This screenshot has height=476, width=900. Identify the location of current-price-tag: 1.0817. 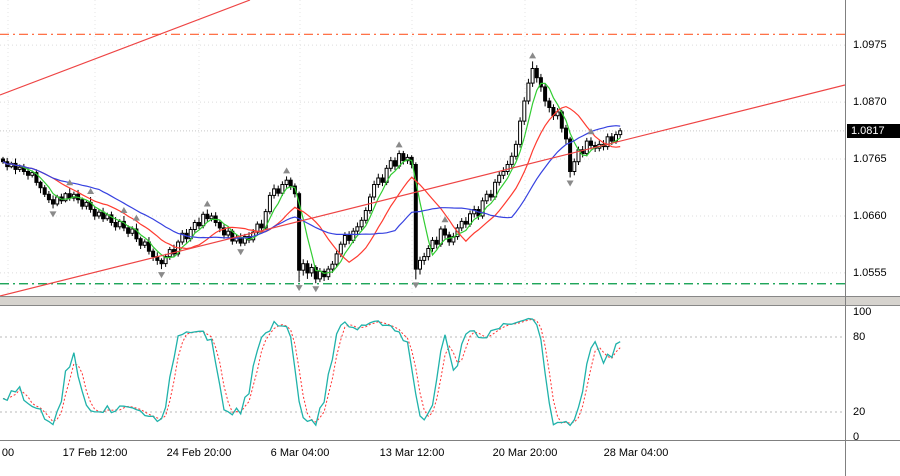
(873, 130).